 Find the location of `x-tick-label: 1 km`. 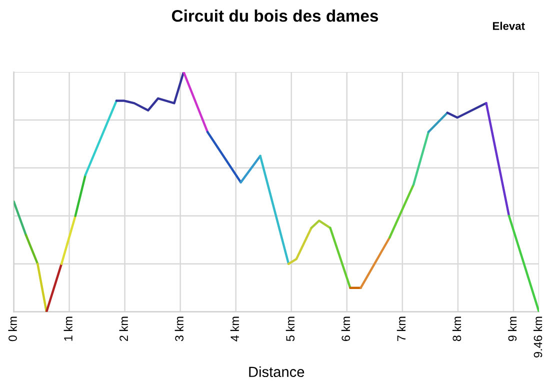

x-tick-label: 1 km is located at coordinates (68, 328).